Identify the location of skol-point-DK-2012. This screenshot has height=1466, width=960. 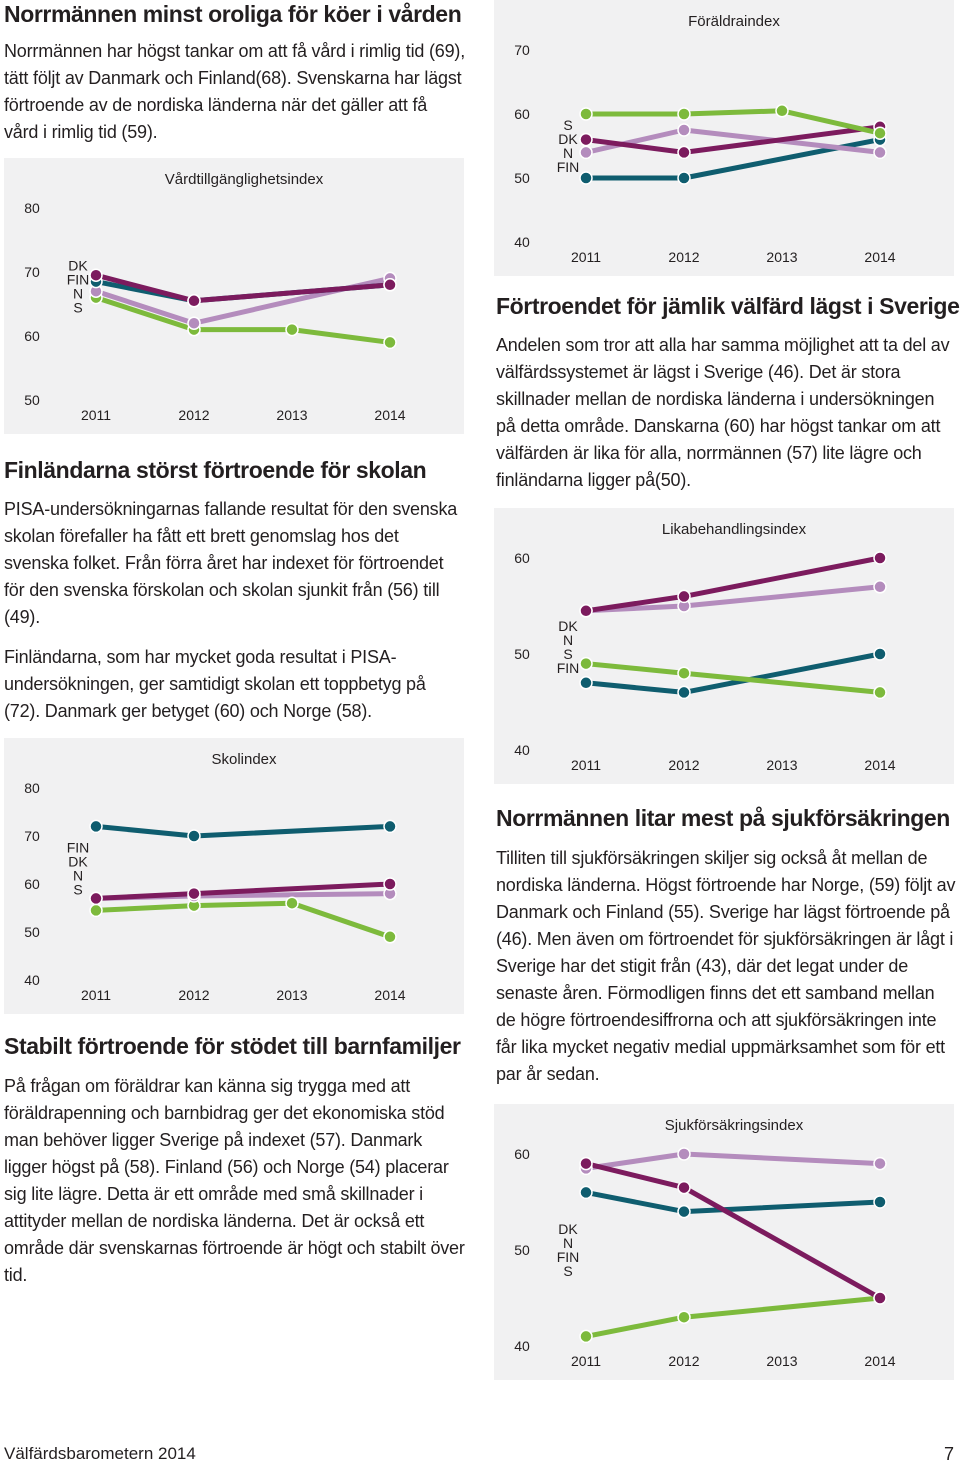
(194, 893).